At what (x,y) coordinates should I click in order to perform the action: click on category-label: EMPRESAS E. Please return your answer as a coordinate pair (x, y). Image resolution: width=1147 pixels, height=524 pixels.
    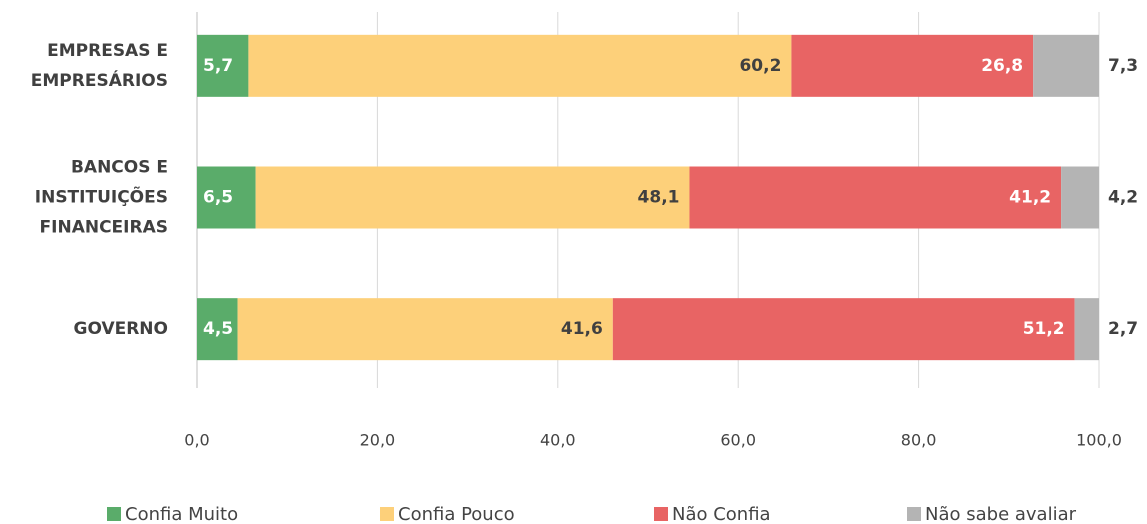
    Looking at the image, I should click on (107, 51).